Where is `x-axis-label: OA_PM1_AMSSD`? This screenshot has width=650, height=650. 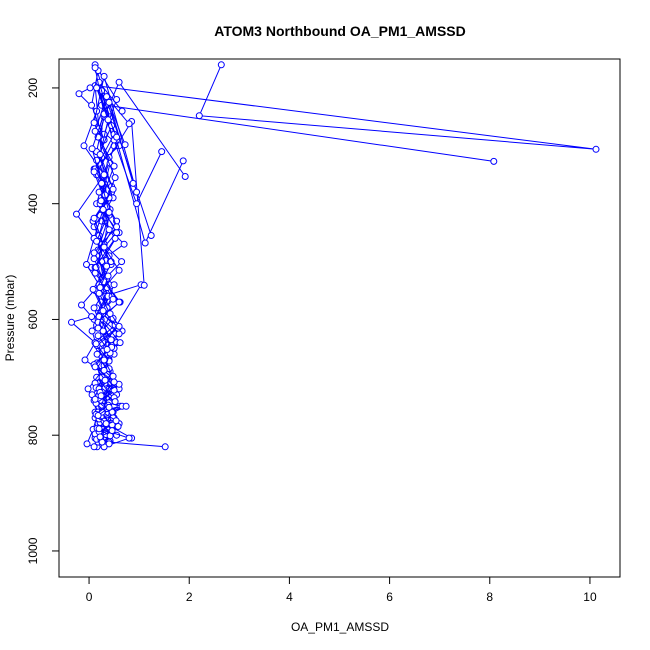
x-axis-label: OA_PM1_AMSSD is located at coordinates (340, 627).